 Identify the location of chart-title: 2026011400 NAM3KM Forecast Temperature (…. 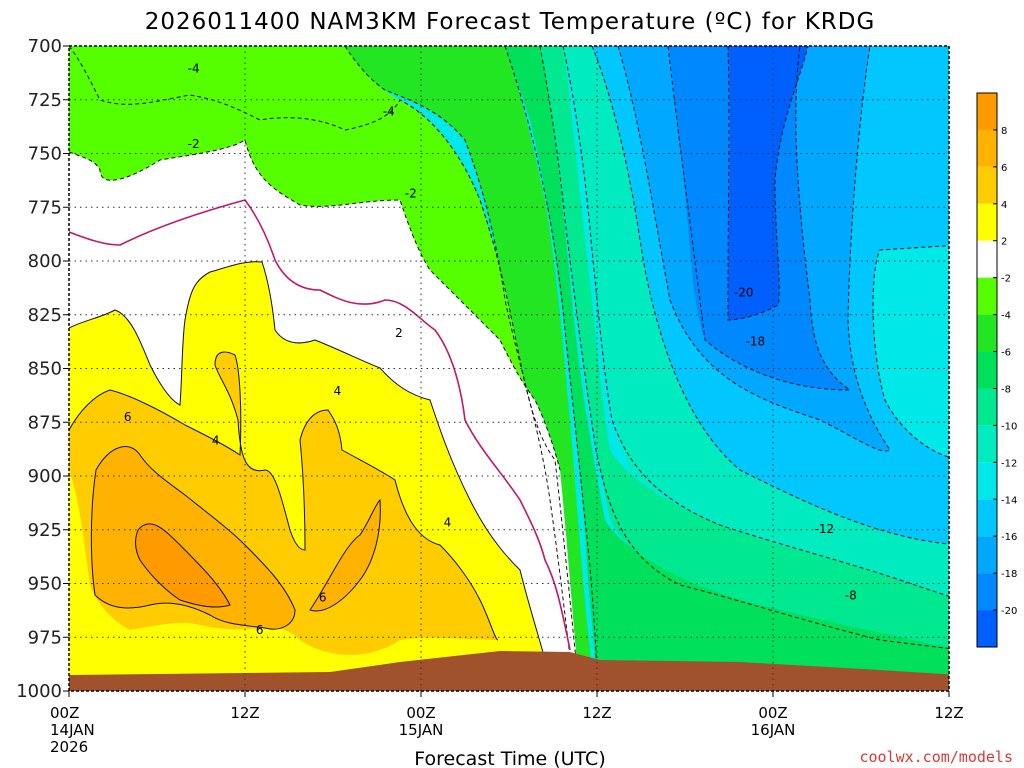
(510, 22).